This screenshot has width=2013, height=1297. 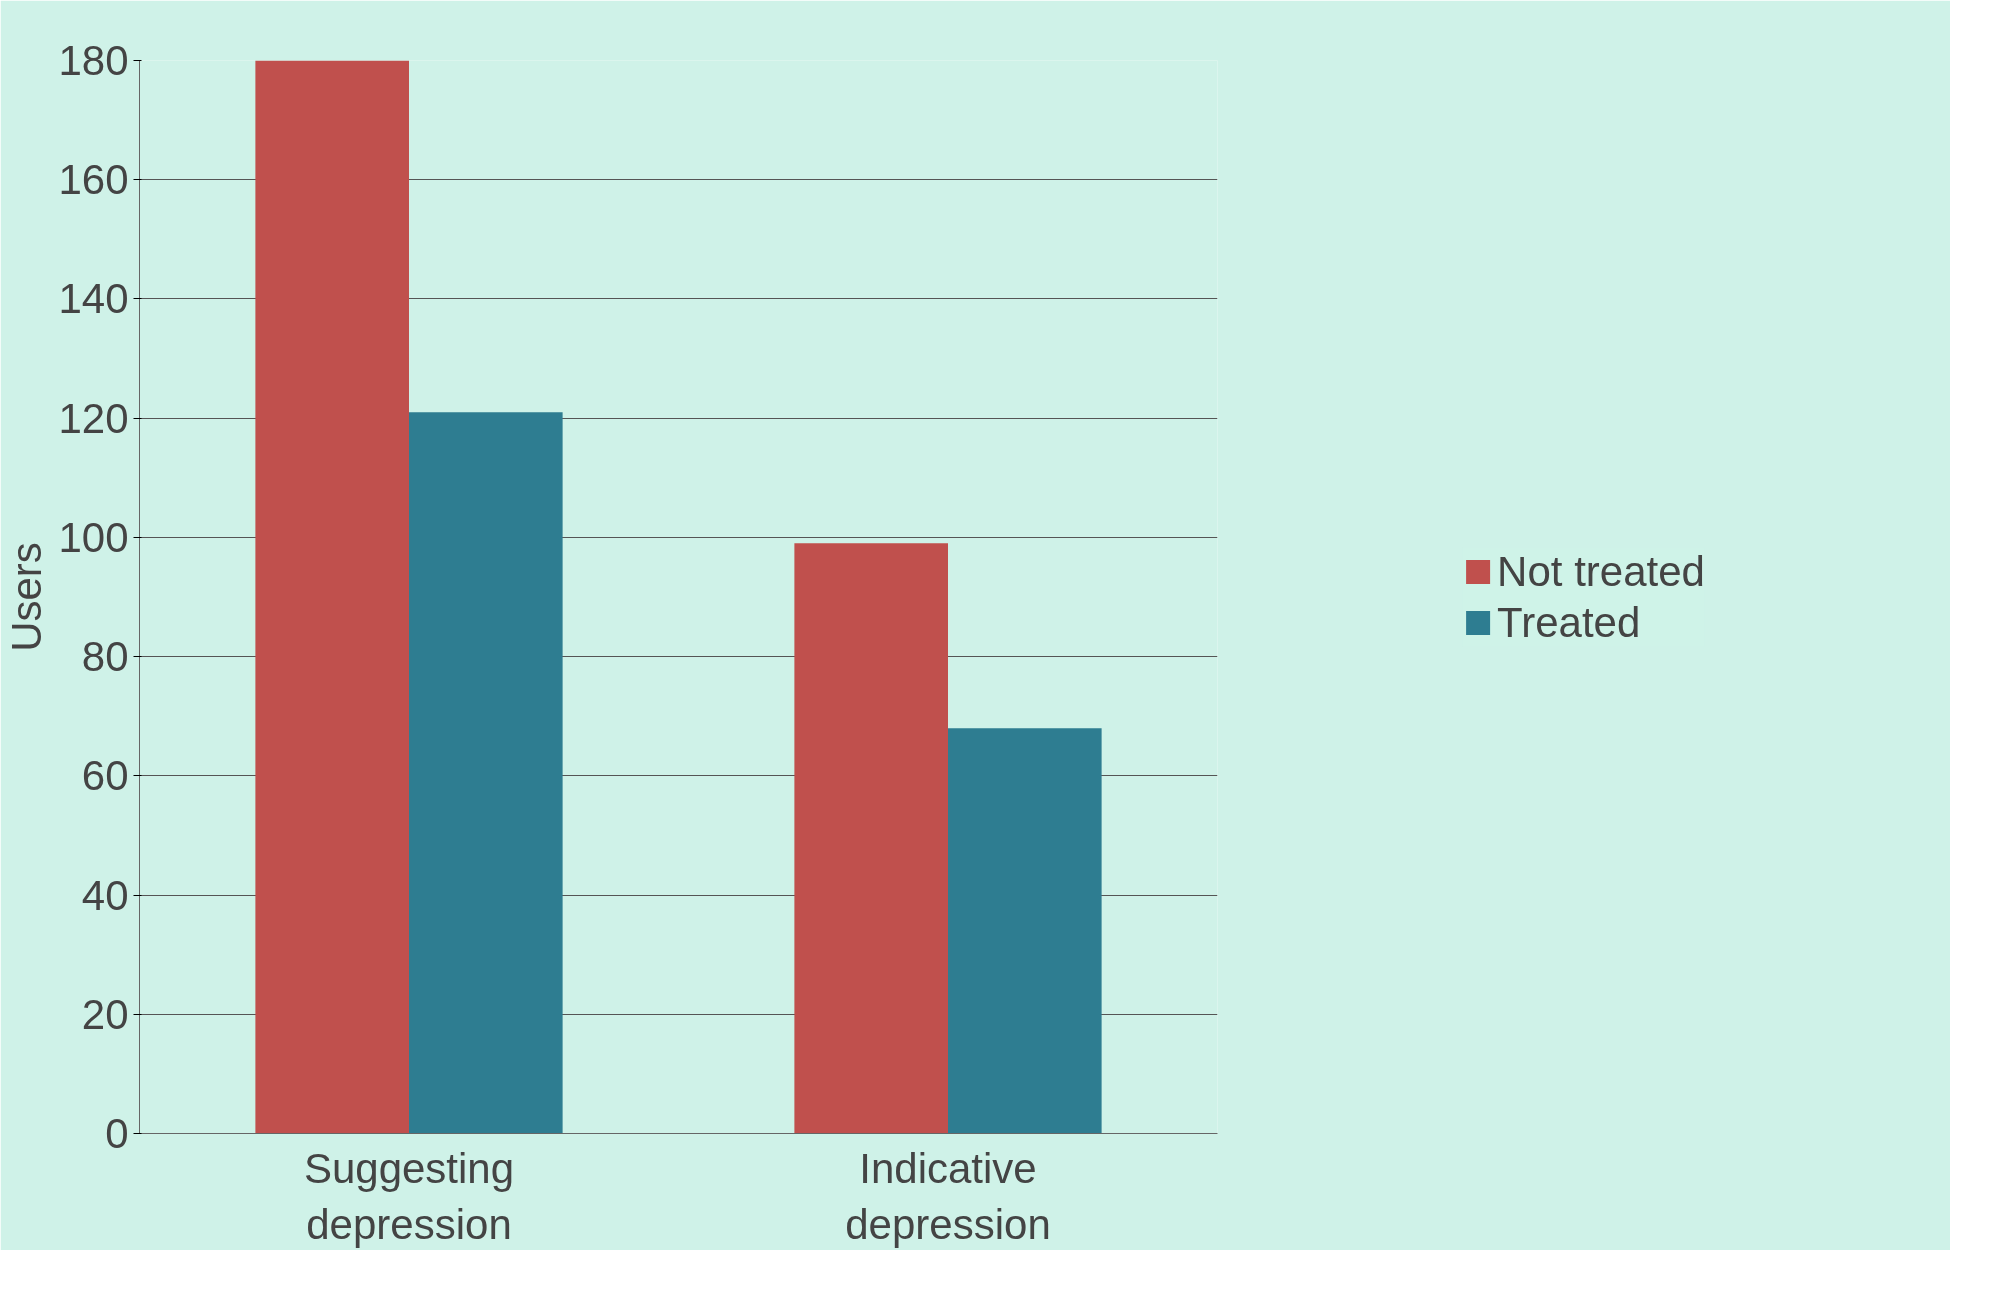 I want to click on y-axis-title: Users, so click(x=27, y=597).